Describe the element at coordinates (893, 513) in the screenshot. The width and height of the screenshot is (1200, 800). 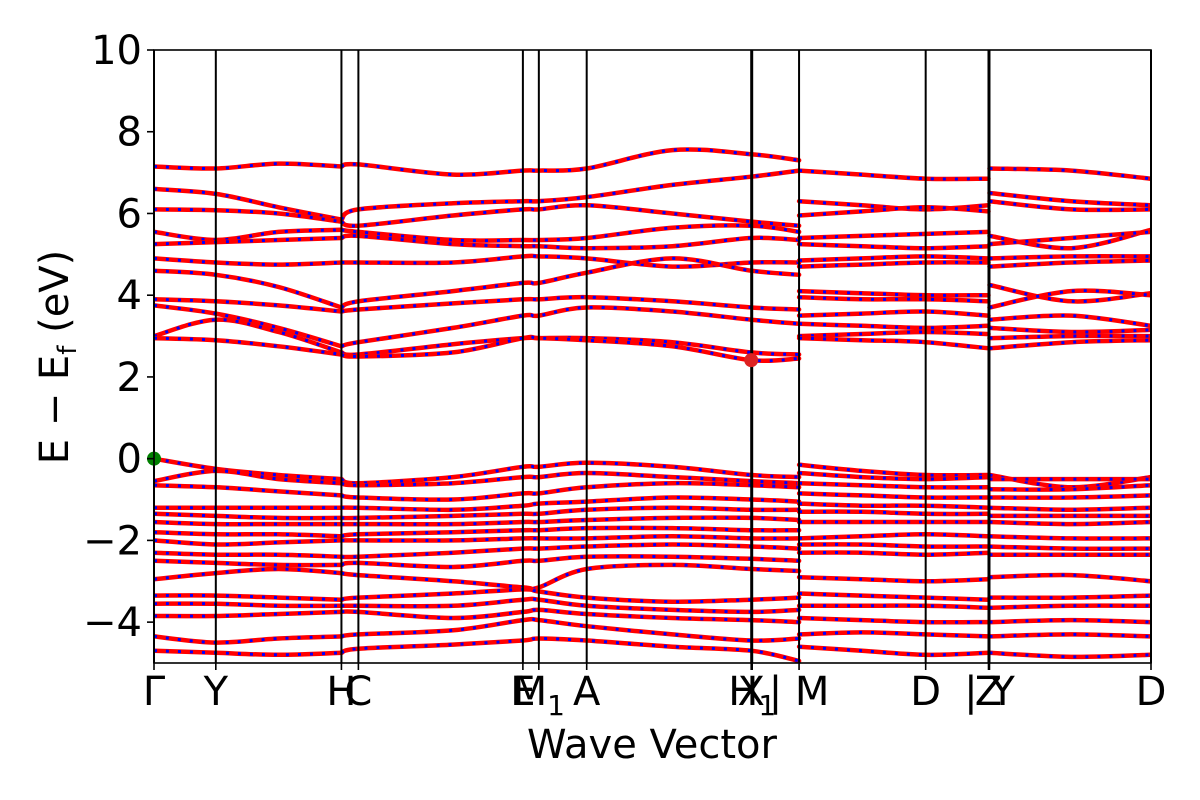
I see `band-line-spin-up-s2-b18` at that location.